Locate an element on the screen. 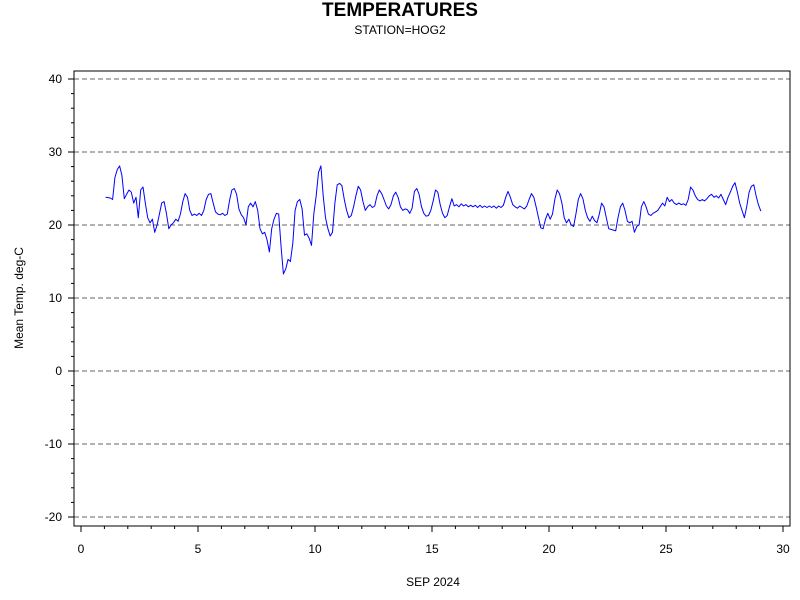 The image size is (800, 600). y-tick-label: -10 is located at coordinates (54, 444).